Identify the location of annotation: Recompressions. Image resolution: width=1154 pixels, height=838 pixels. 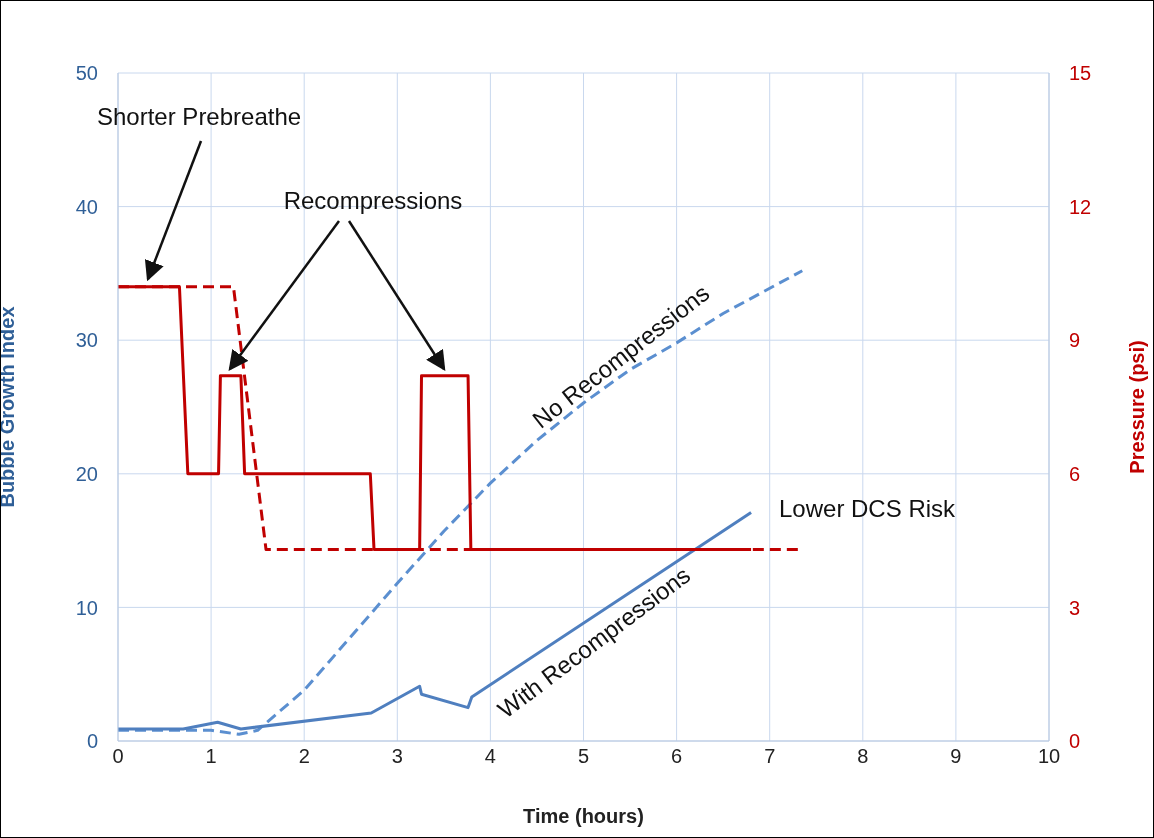
(373, 200).